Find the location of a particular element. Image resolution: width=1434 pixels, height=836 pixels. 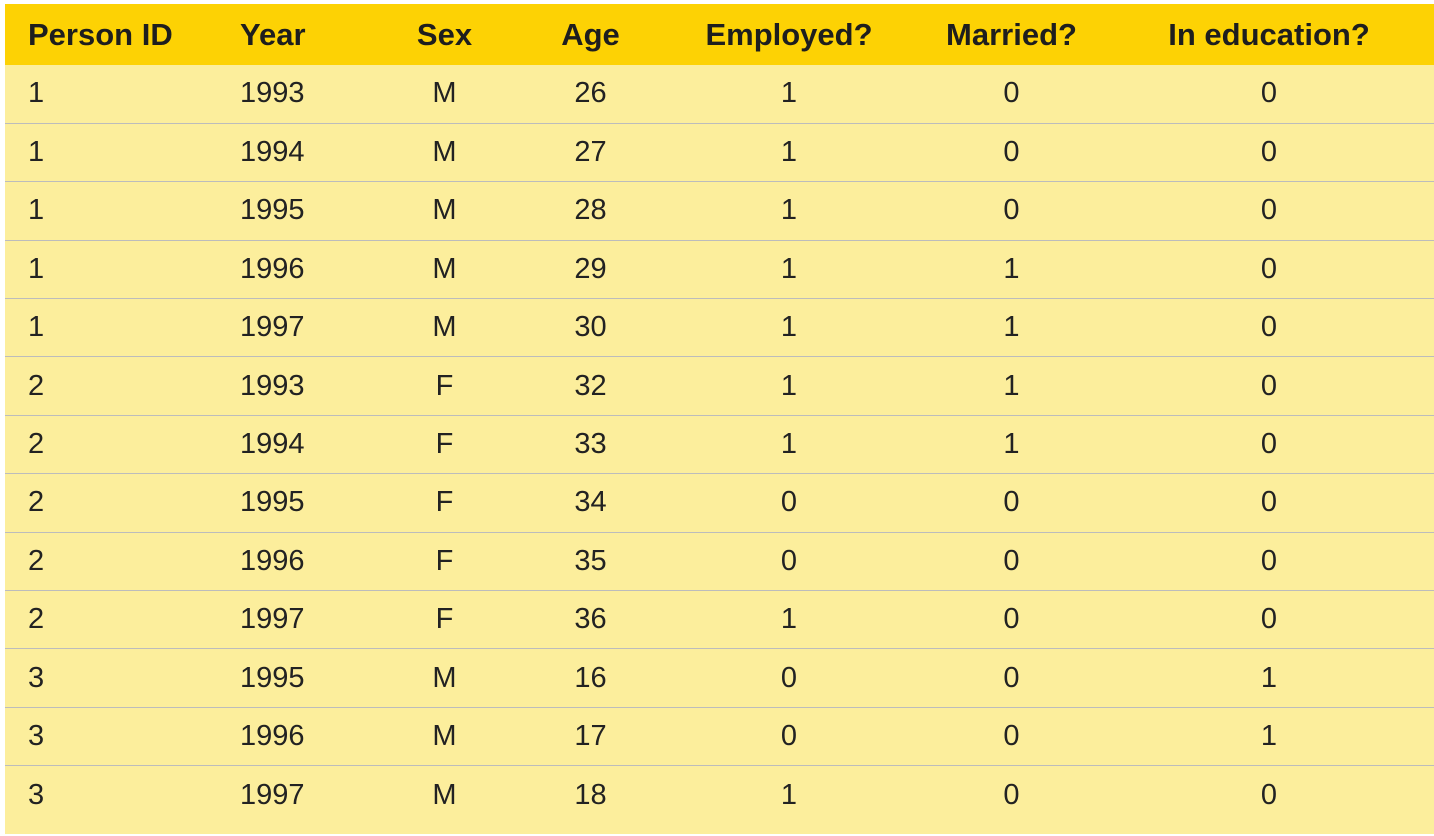

header-employed: Employed? is located at coordinates (789, 34).